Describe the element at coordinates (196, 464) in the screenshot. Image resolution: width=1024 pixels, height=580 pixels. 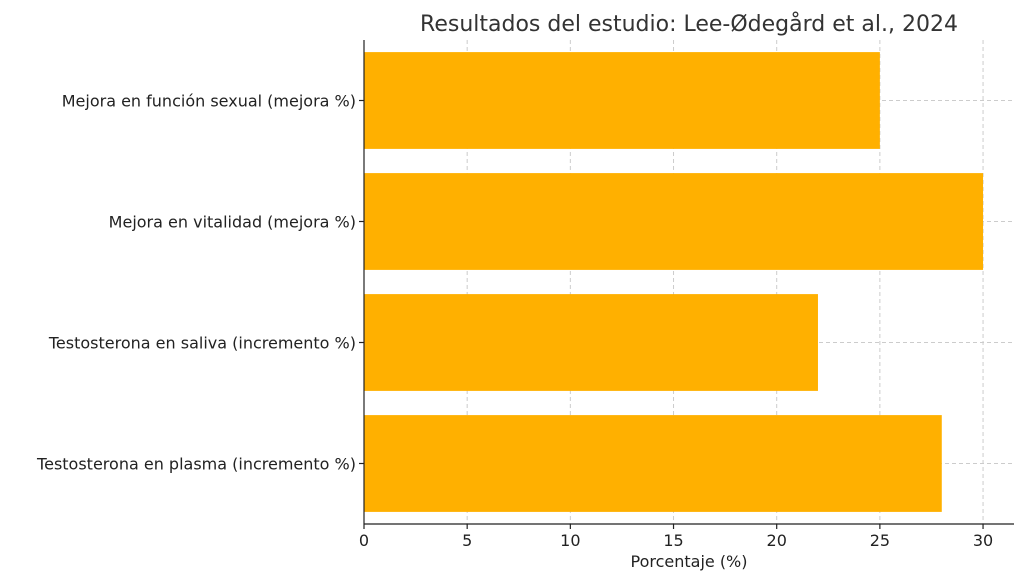
I see `y-tick-label: Testosterona en plasma (incremento %)` at that location.